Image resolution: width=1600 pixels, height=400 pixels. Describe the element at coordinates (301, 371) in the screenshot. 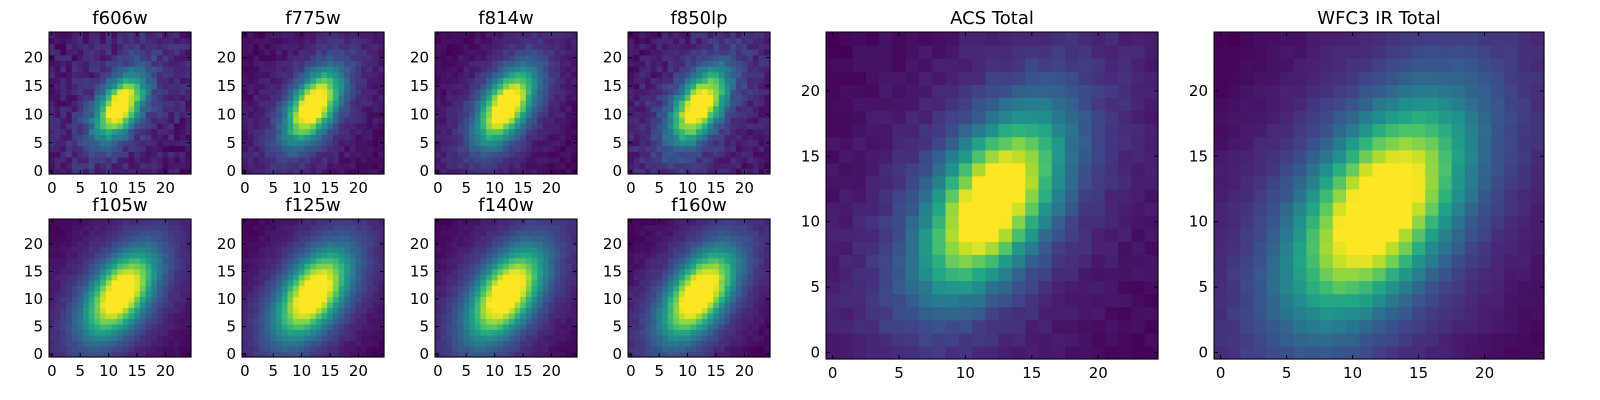

I see `x-tick-label: 10` at that location.